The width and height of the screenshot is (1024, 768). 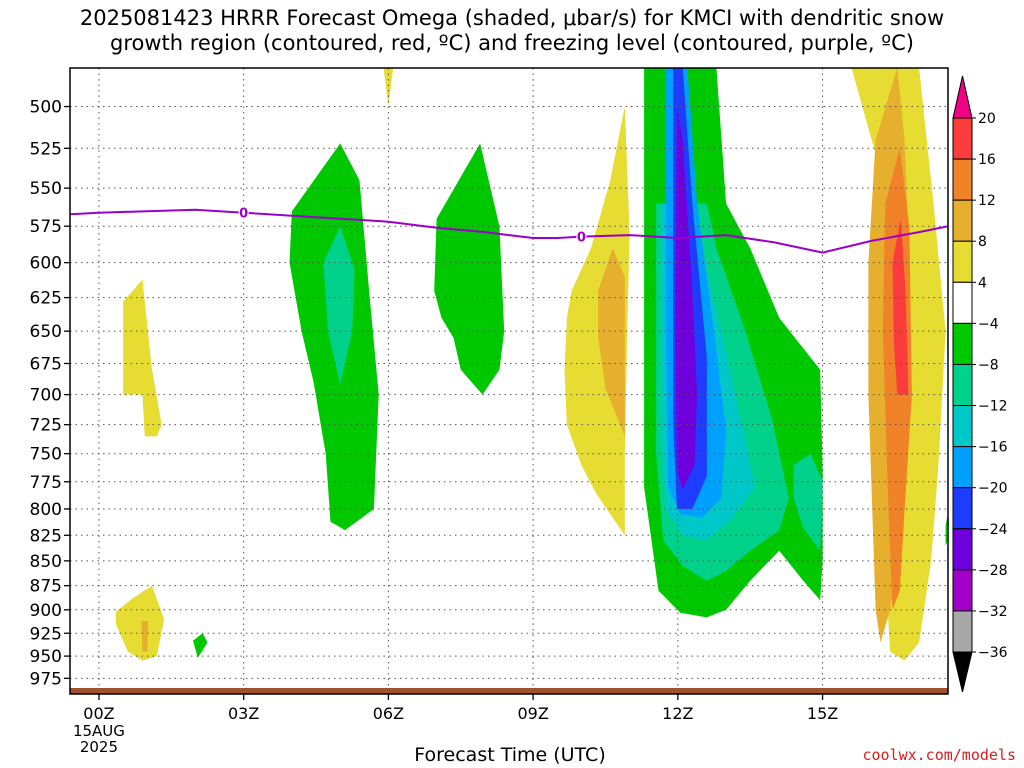 What do you see at coordinates (987, 160) in the screenshot?
I see `colorbar-label-1: 16` at bounding box center [987, 160].